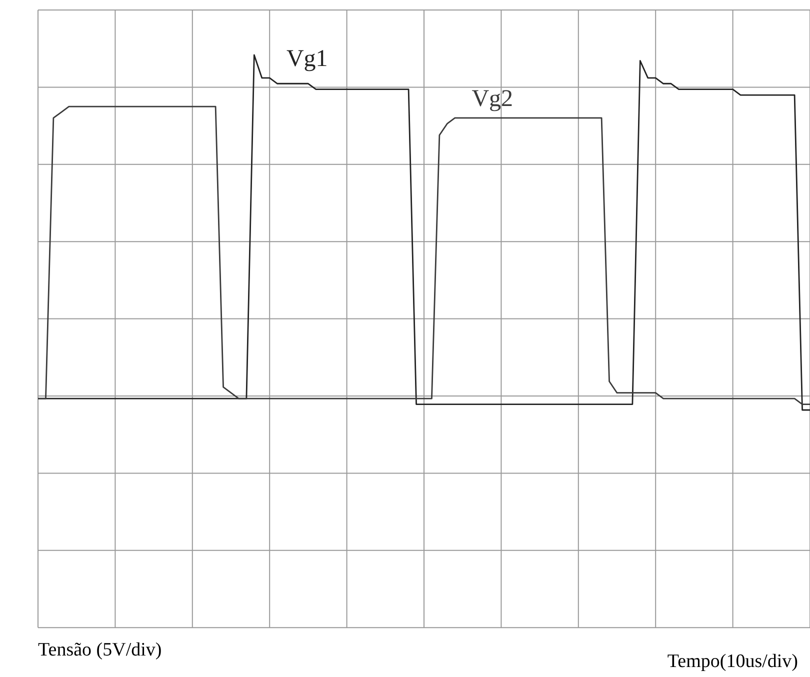 The image size is (810, 677). I want to click on series-label: Vg2, so click(493, 99).